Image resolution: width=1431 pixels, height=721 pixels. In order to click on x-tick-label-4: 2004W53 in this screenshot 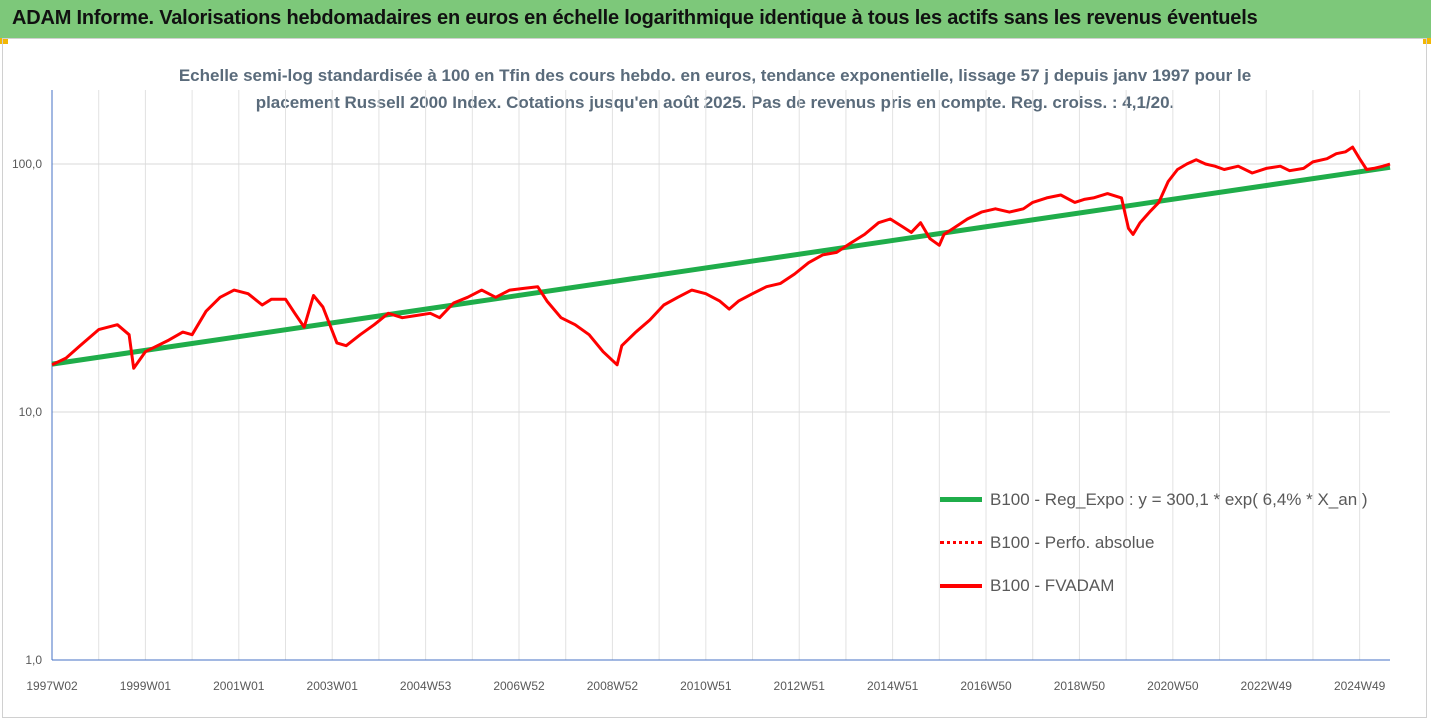, I will do `click(426, 686)`.